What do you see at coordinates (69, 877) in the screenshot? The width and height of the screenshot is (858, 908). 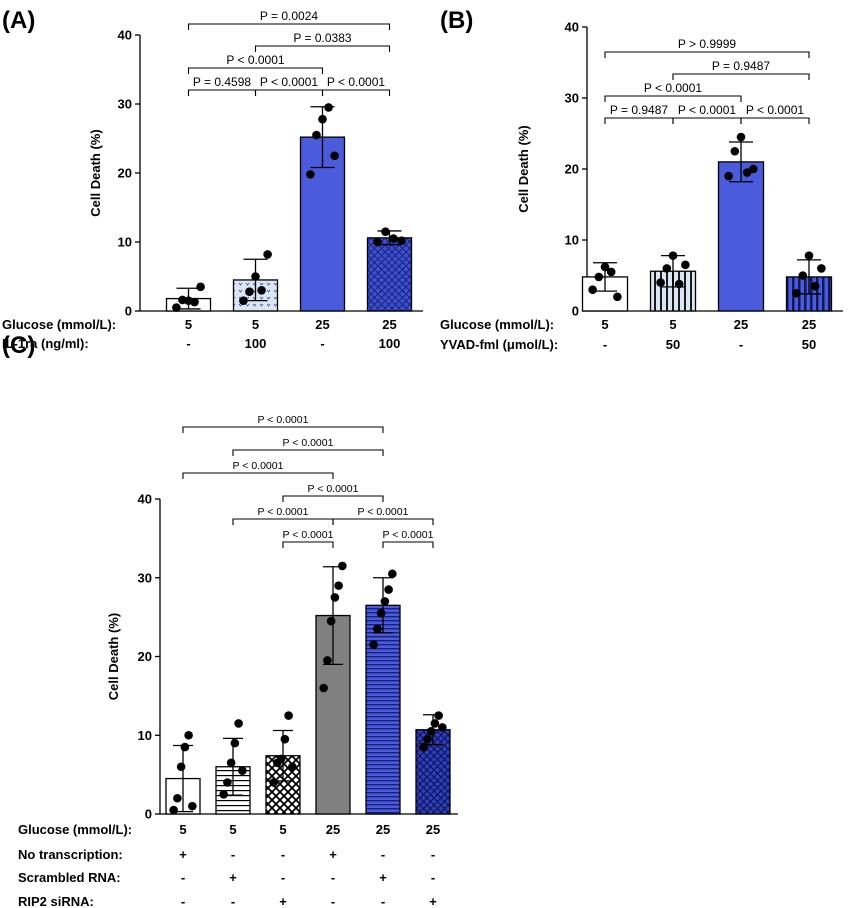 I see `condition-row-label: Scrambled RNA:` at bounding box center [69, 877].